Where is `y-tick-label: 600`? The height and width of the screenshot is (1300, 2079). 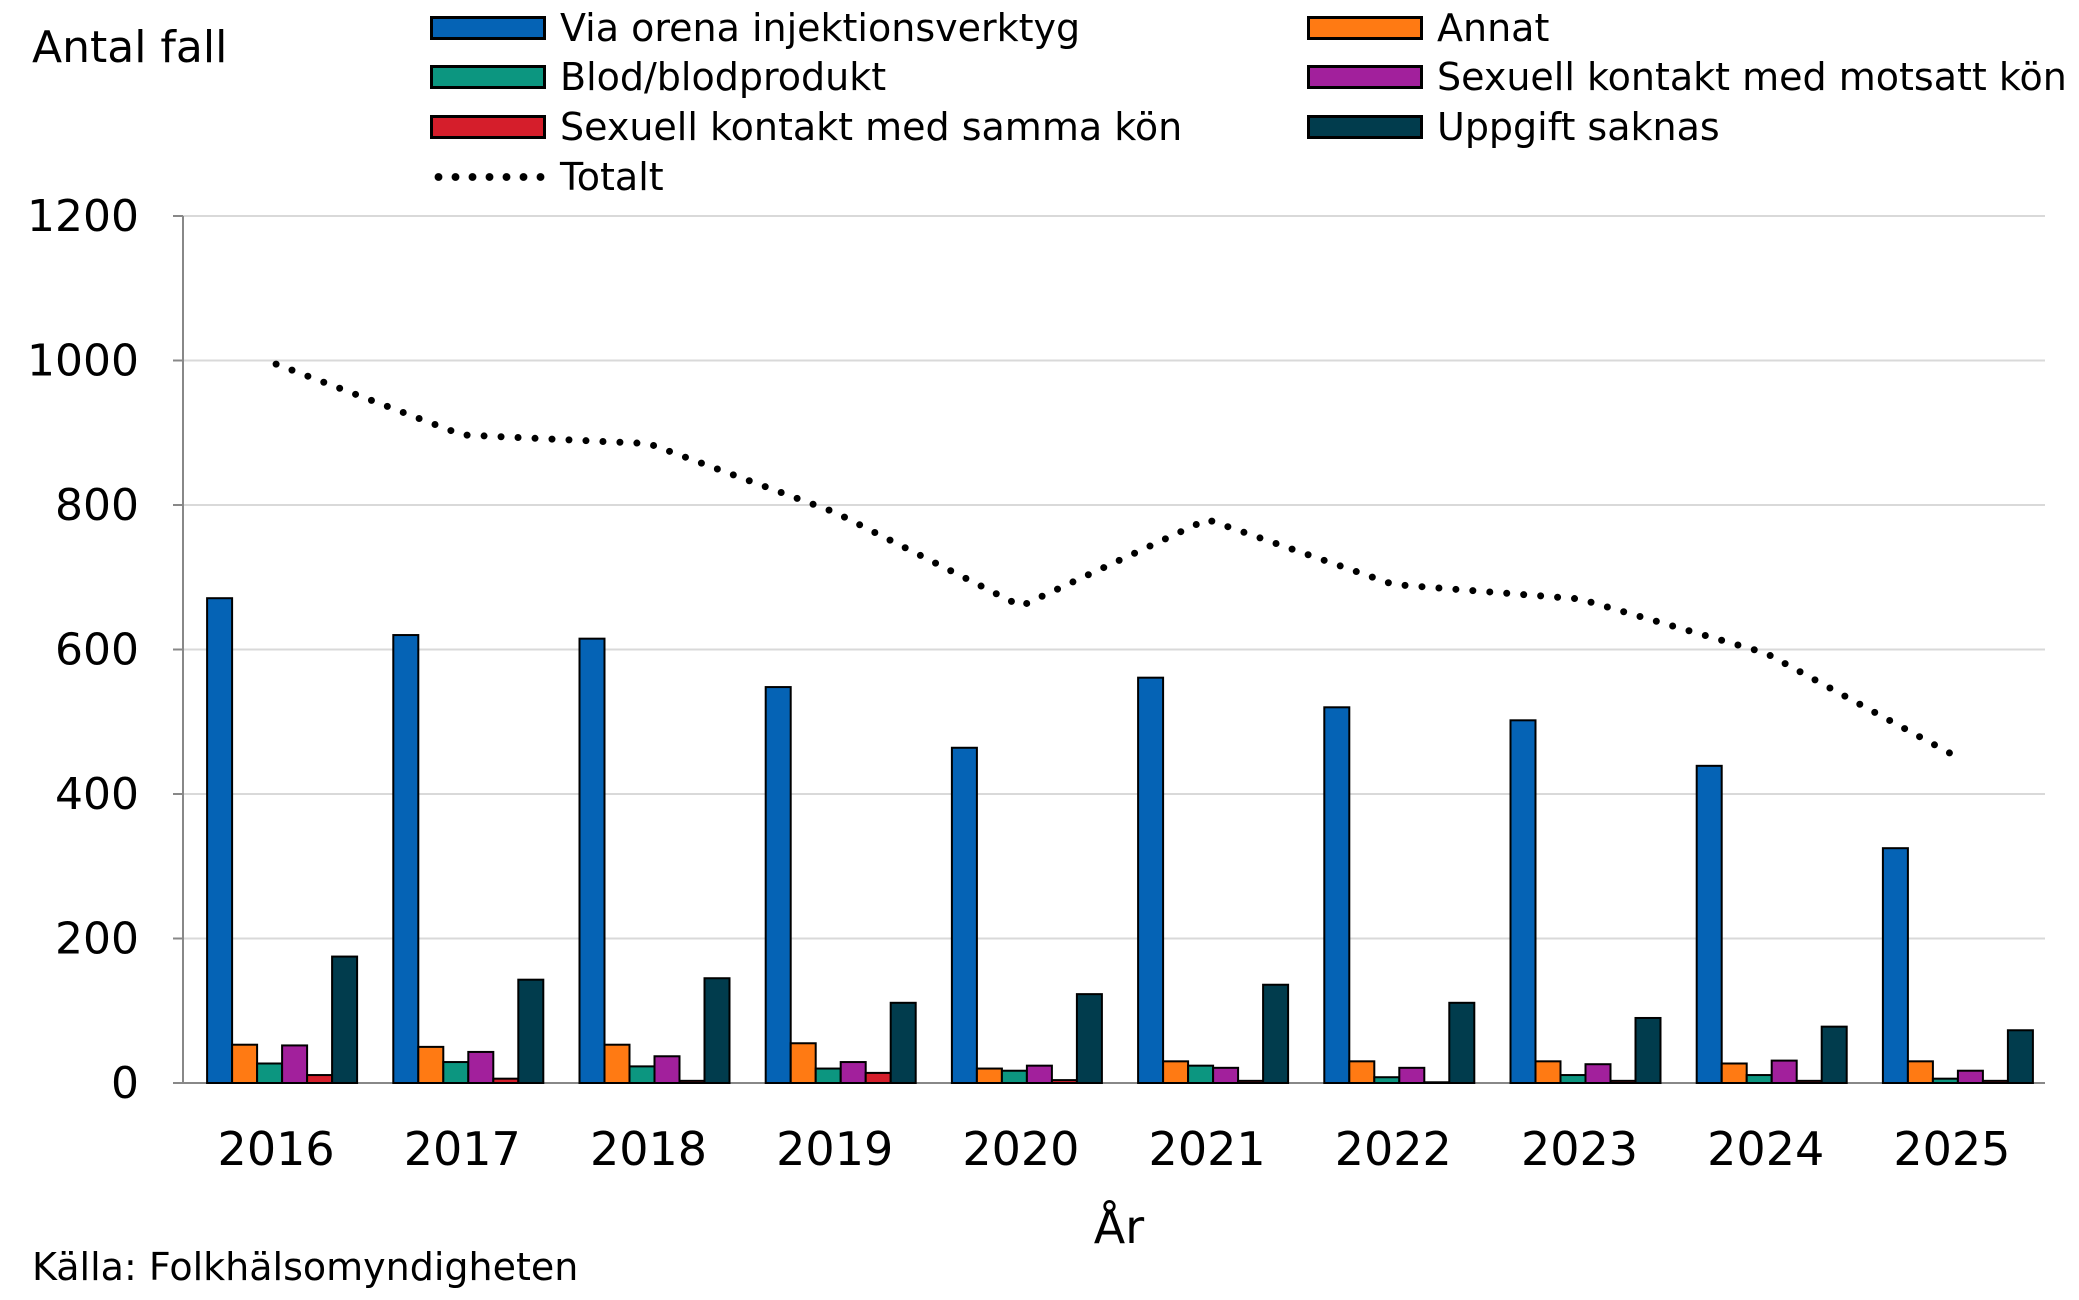
y-tick-label: 600 is located at coordinates (97, 650).